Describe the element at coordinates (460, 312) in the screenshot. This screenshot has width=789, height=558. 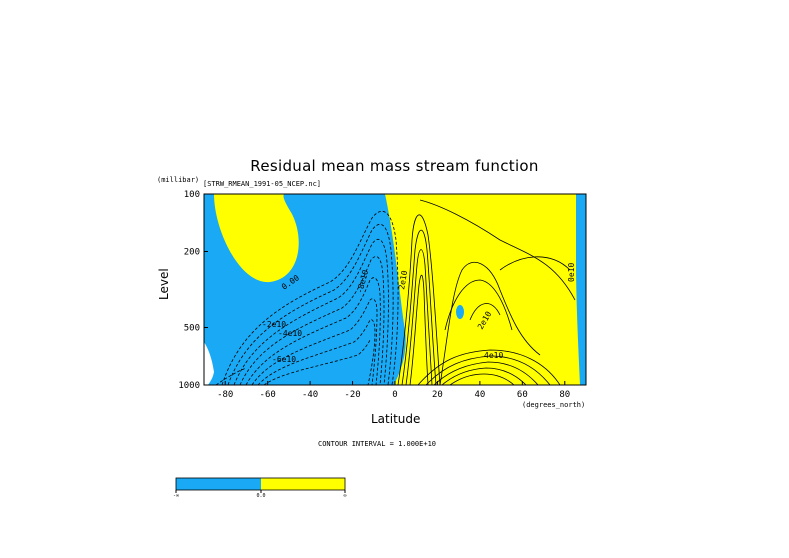
I see `negative-blob` at that location.